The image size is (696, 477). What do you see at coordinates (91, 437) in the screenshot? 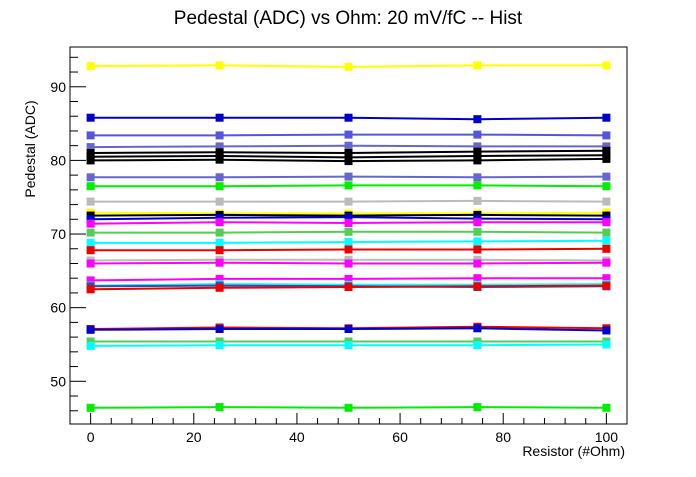
I see `x-tick-label: 0` at bounding box center [91, 437].